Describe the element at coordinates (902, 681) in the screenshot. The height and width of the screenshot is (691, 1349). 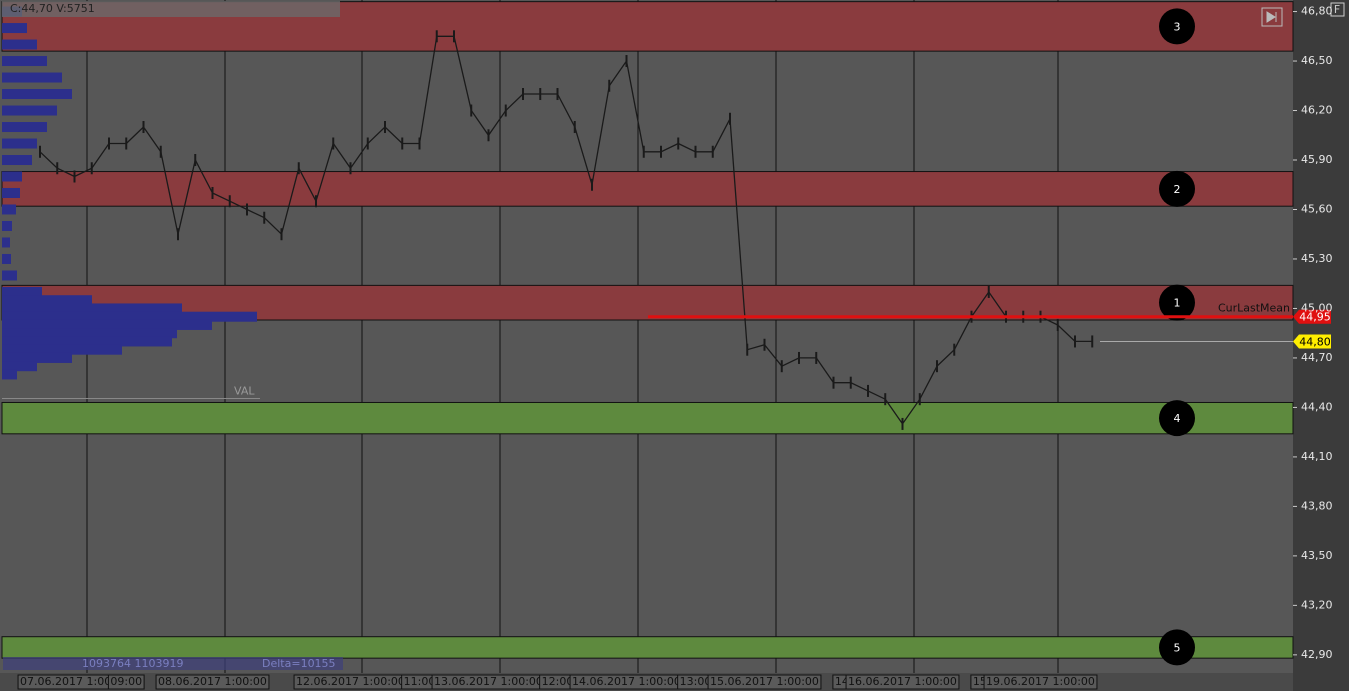
I see `x-tick-label: 16.06.2017 1:00:00` at that location.